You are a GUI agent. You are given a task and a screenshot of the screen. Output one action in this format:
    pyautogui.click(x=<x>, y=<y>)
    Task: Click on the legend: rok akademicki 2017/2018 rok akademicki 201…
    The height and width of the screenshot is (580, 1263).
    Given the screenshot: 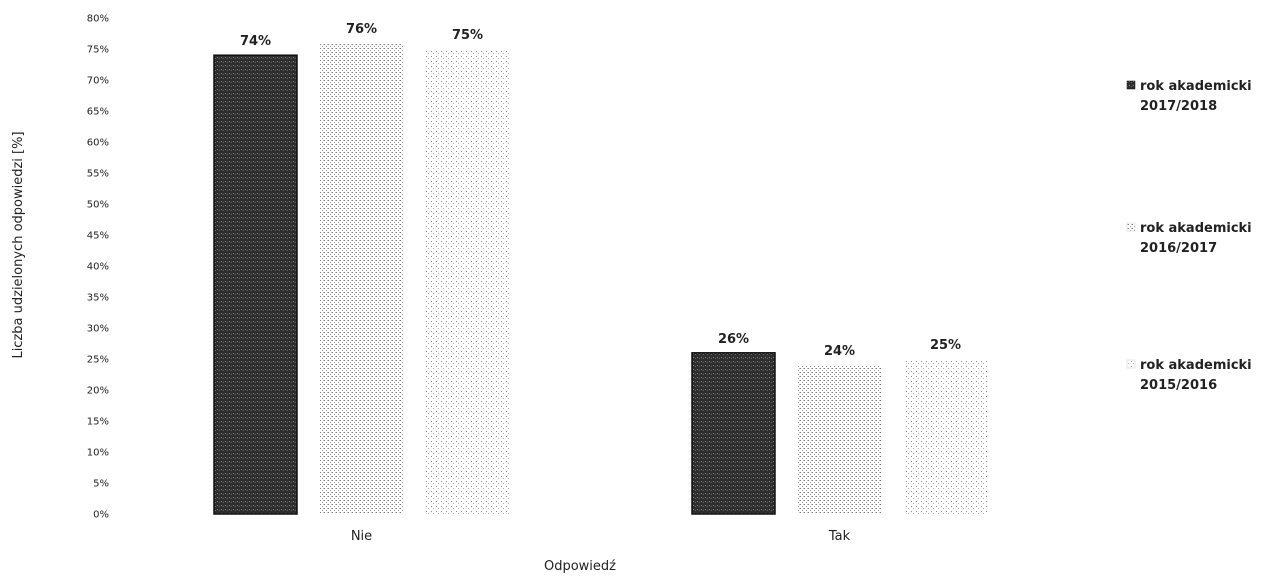 What is the action you would take?
    pyautogui.click(x=1189, y=236)
    